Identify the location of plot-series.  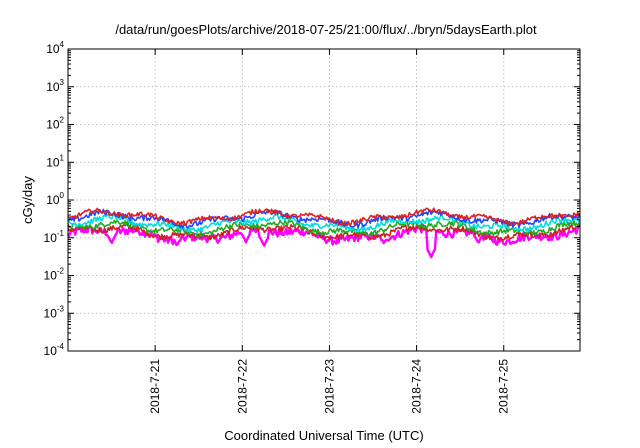
(323, 233).